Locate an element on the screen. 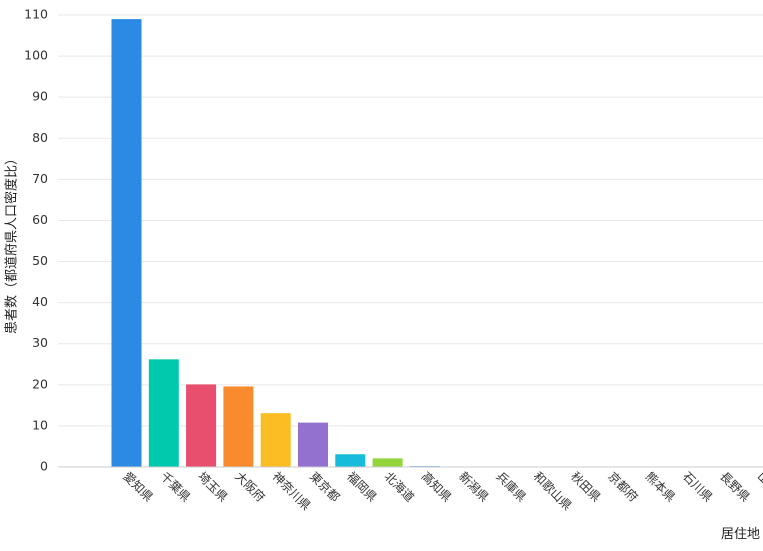  x-tick-label: 東京都 is located at coordinates (324, 486).